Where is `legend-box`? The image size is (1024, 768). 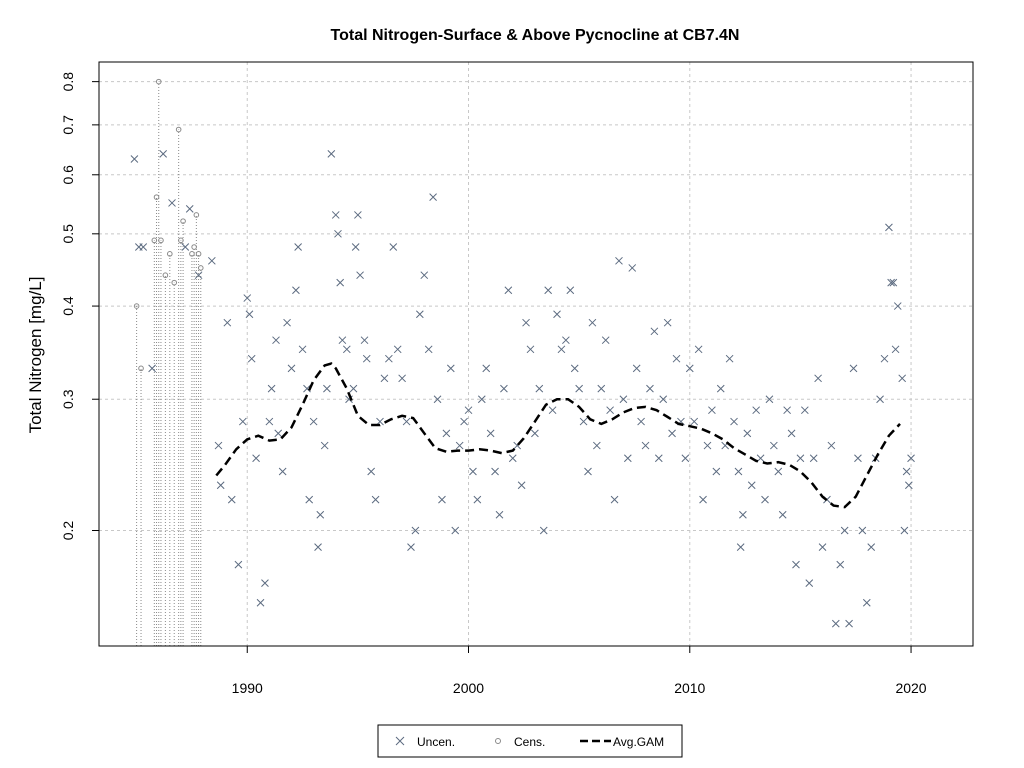
legend-box is located at coordinates (530, 741).